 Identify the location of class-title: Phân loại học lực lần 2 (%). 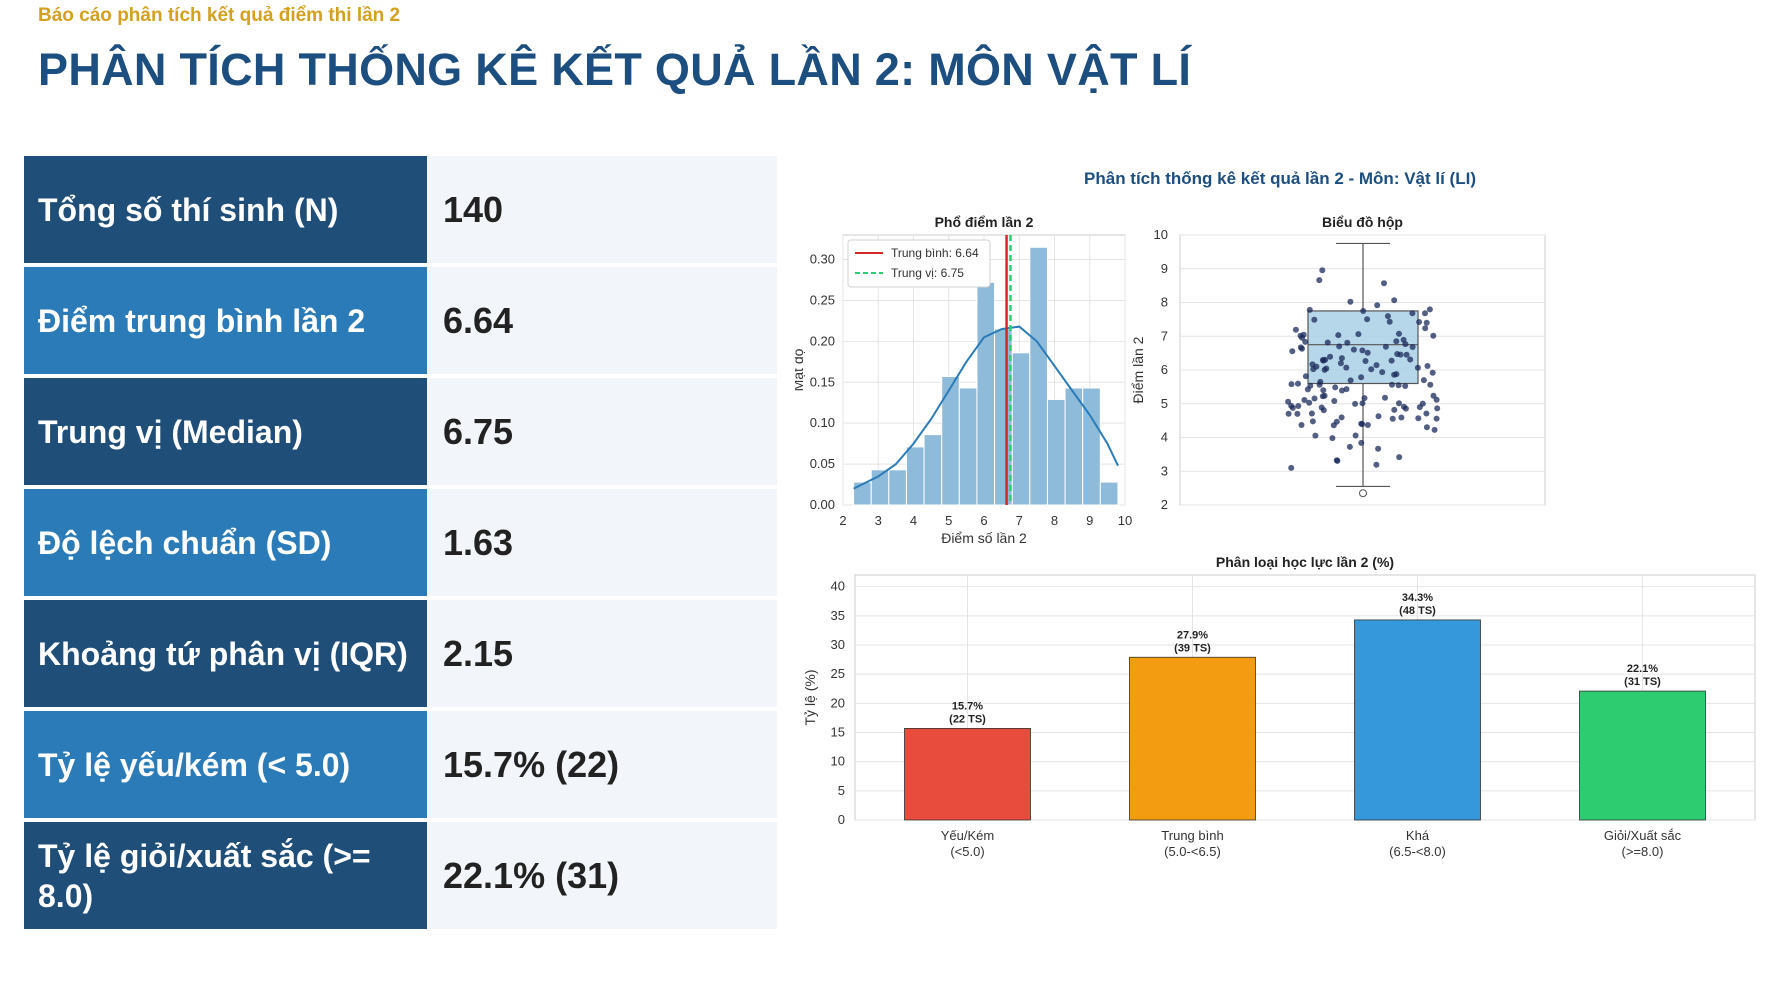
(1305, 562).